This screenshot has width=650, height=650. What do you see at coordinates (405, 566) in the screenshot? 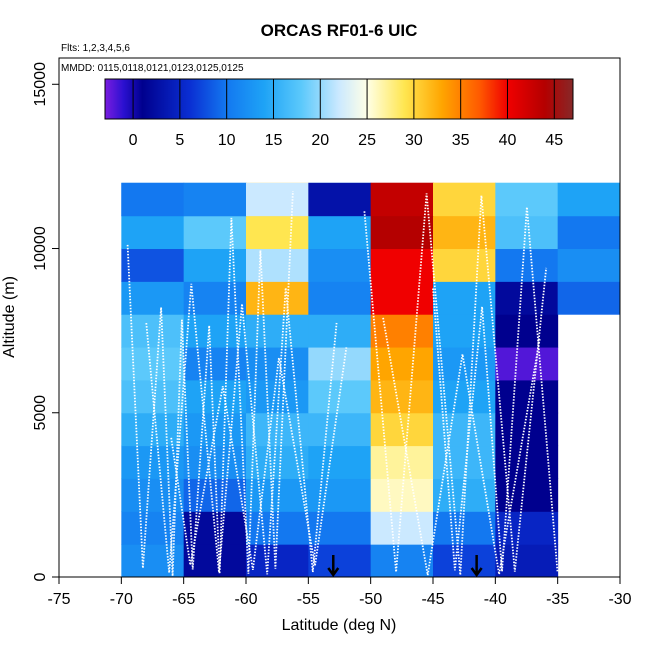
I see `latitude-markers` at bounding box center [405, 566].